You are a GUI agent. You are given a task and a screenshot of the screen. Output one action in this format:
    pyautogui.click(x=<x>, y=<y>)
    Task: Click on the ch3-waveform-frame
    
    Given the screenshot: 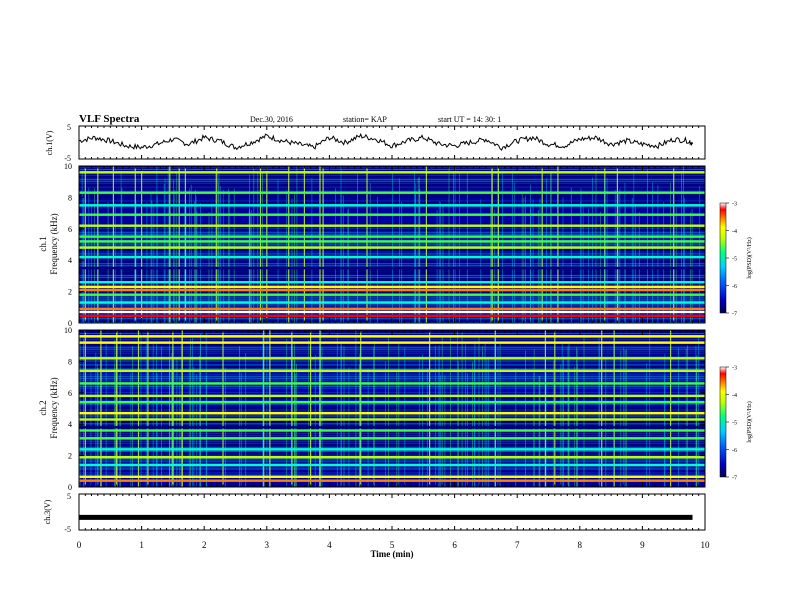 What is the action you would take?
    pyautogui.click(x=392, y=512)
    